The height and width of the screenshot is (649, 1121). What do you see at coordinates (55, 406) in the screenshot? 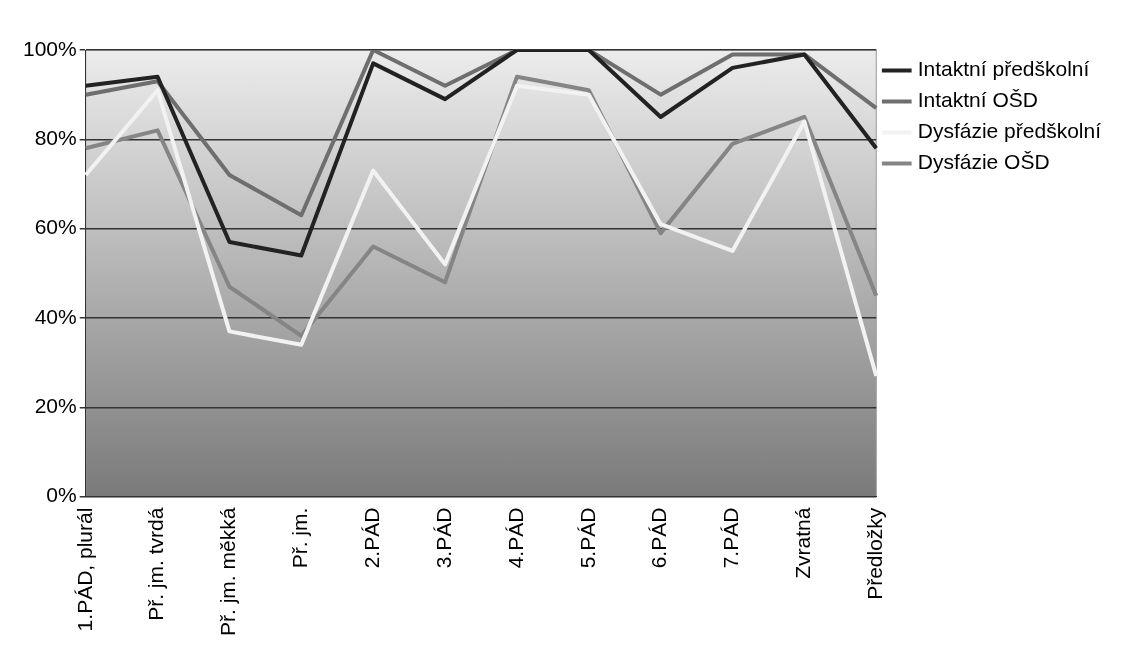
I see `y-tick-label: 20%` at bounding box center [55, 406].